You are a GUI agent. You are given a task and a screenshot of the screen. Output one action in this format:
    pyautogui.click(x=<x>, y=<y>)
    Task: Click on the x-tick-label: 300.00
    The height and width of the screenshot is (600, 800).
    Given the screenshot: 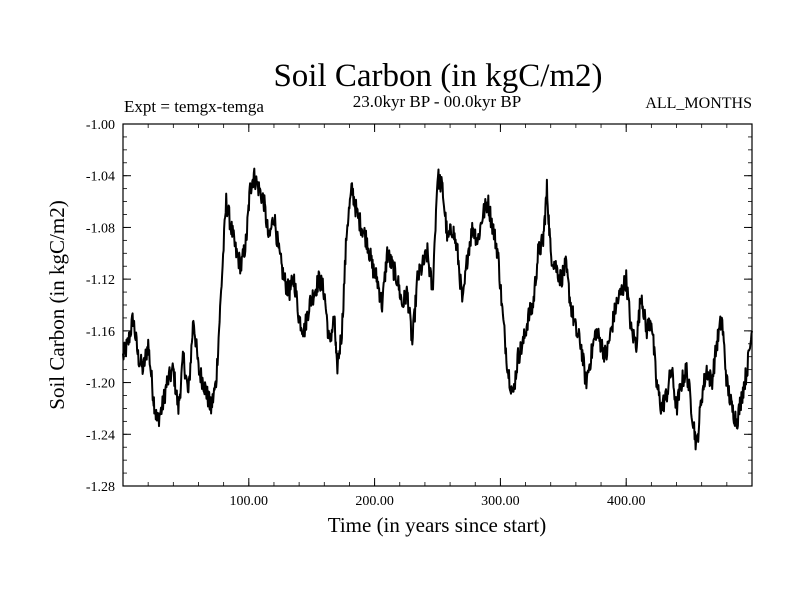 What is the action you would take?
    pyautogui.click(x=500, y=501)
    